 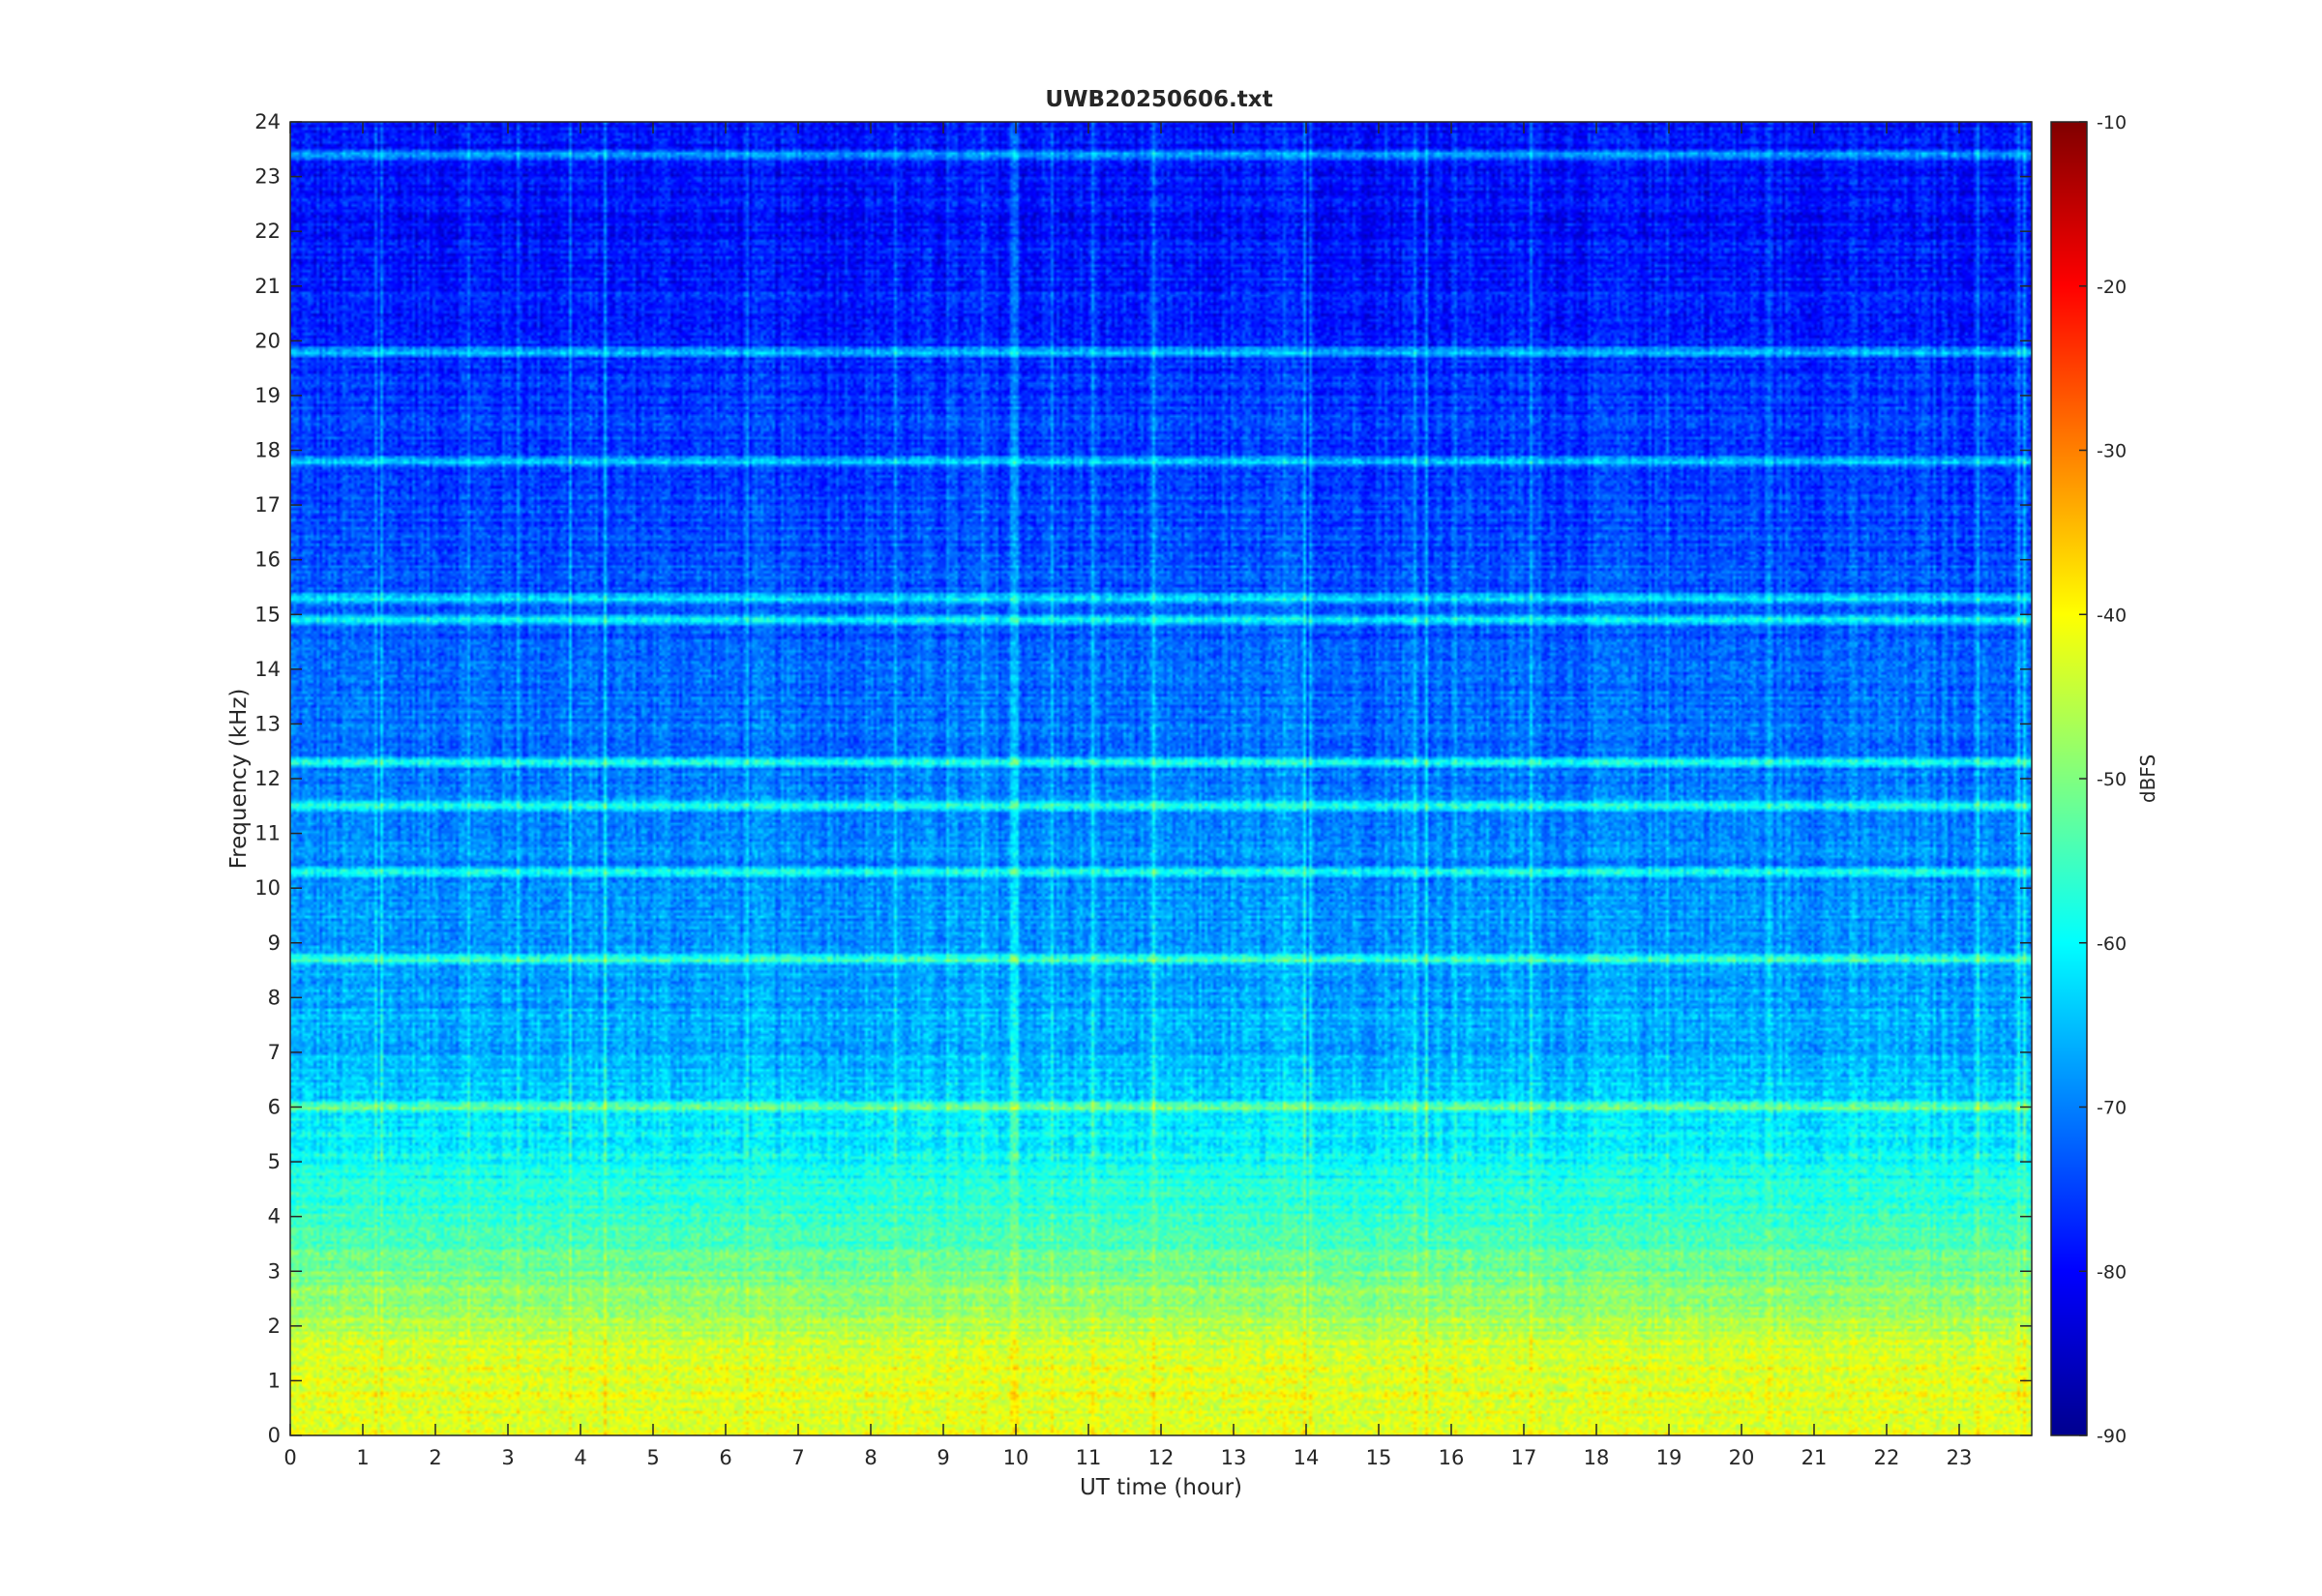 I want to click on colorbar-ticks: -10 -20 -30 -40 -50 -60 -70 -80 -90, so click(x=2103, y=779).